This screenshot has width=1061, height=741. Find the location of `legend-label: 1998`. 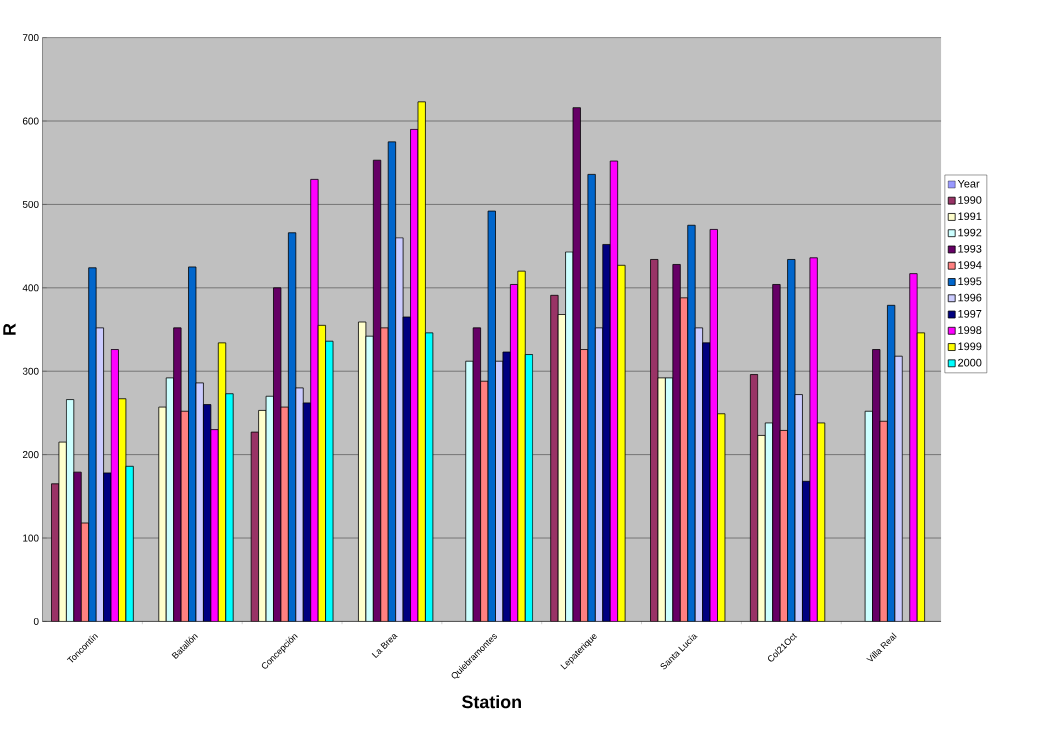

legend-label: 1998 is located at coordinates (970, 330).